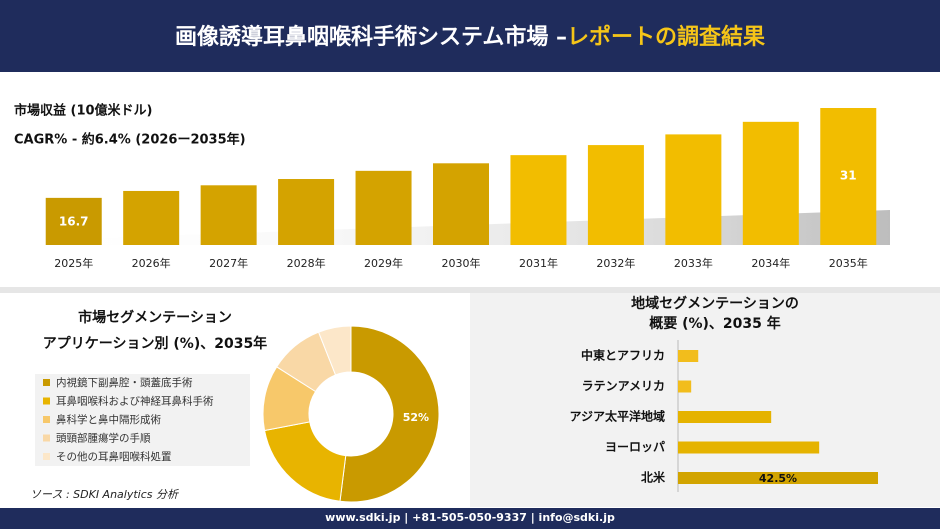 The width and height of the screenshot is (940, 529). What do you see at coordinates (715, 303) in the screenshot?
I see `chart-title: 地域セグメンテーションの` at bounding box center [715, 303].